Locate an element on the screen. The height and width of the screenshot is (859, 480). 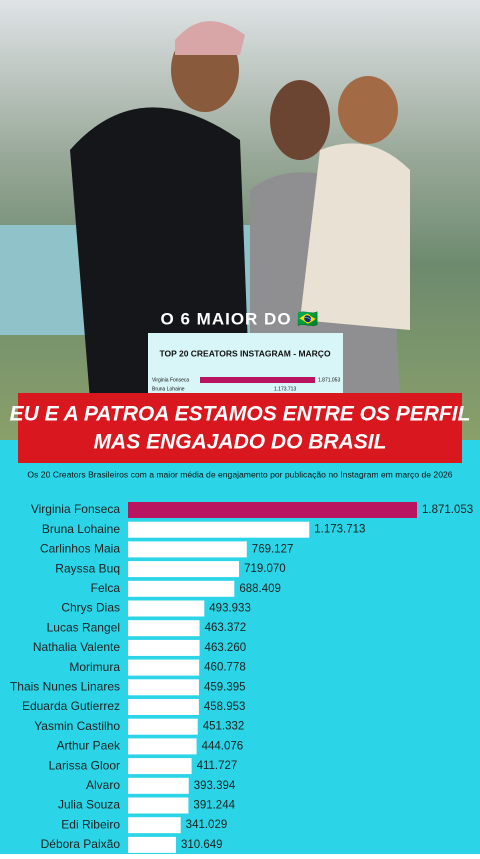
value-label: 493.933 is located at coordinates (230, 609).